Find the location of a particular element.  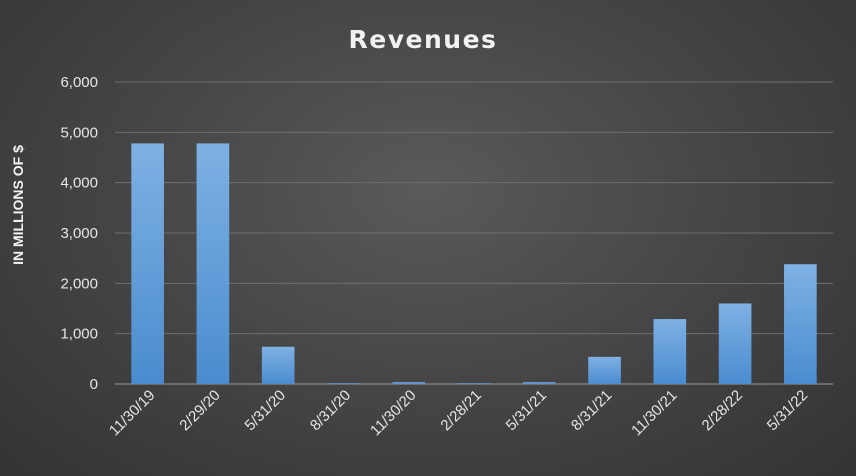

y-tick-label: 6,000 is located at coordinates (79, 82).